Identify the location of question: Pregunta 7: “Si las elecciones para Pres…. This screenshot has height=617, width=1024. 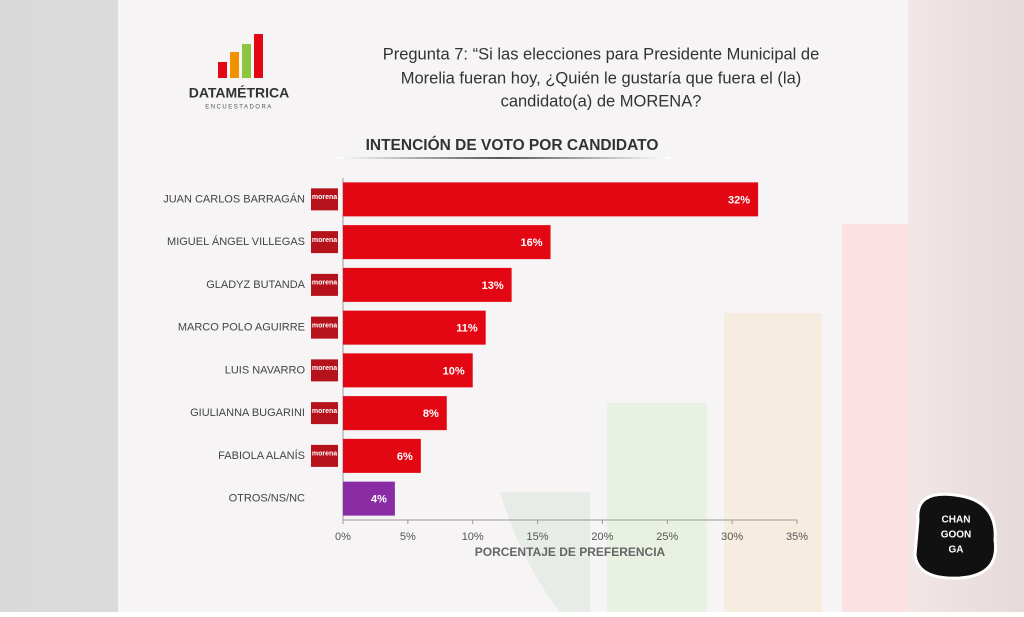
(601, 54).